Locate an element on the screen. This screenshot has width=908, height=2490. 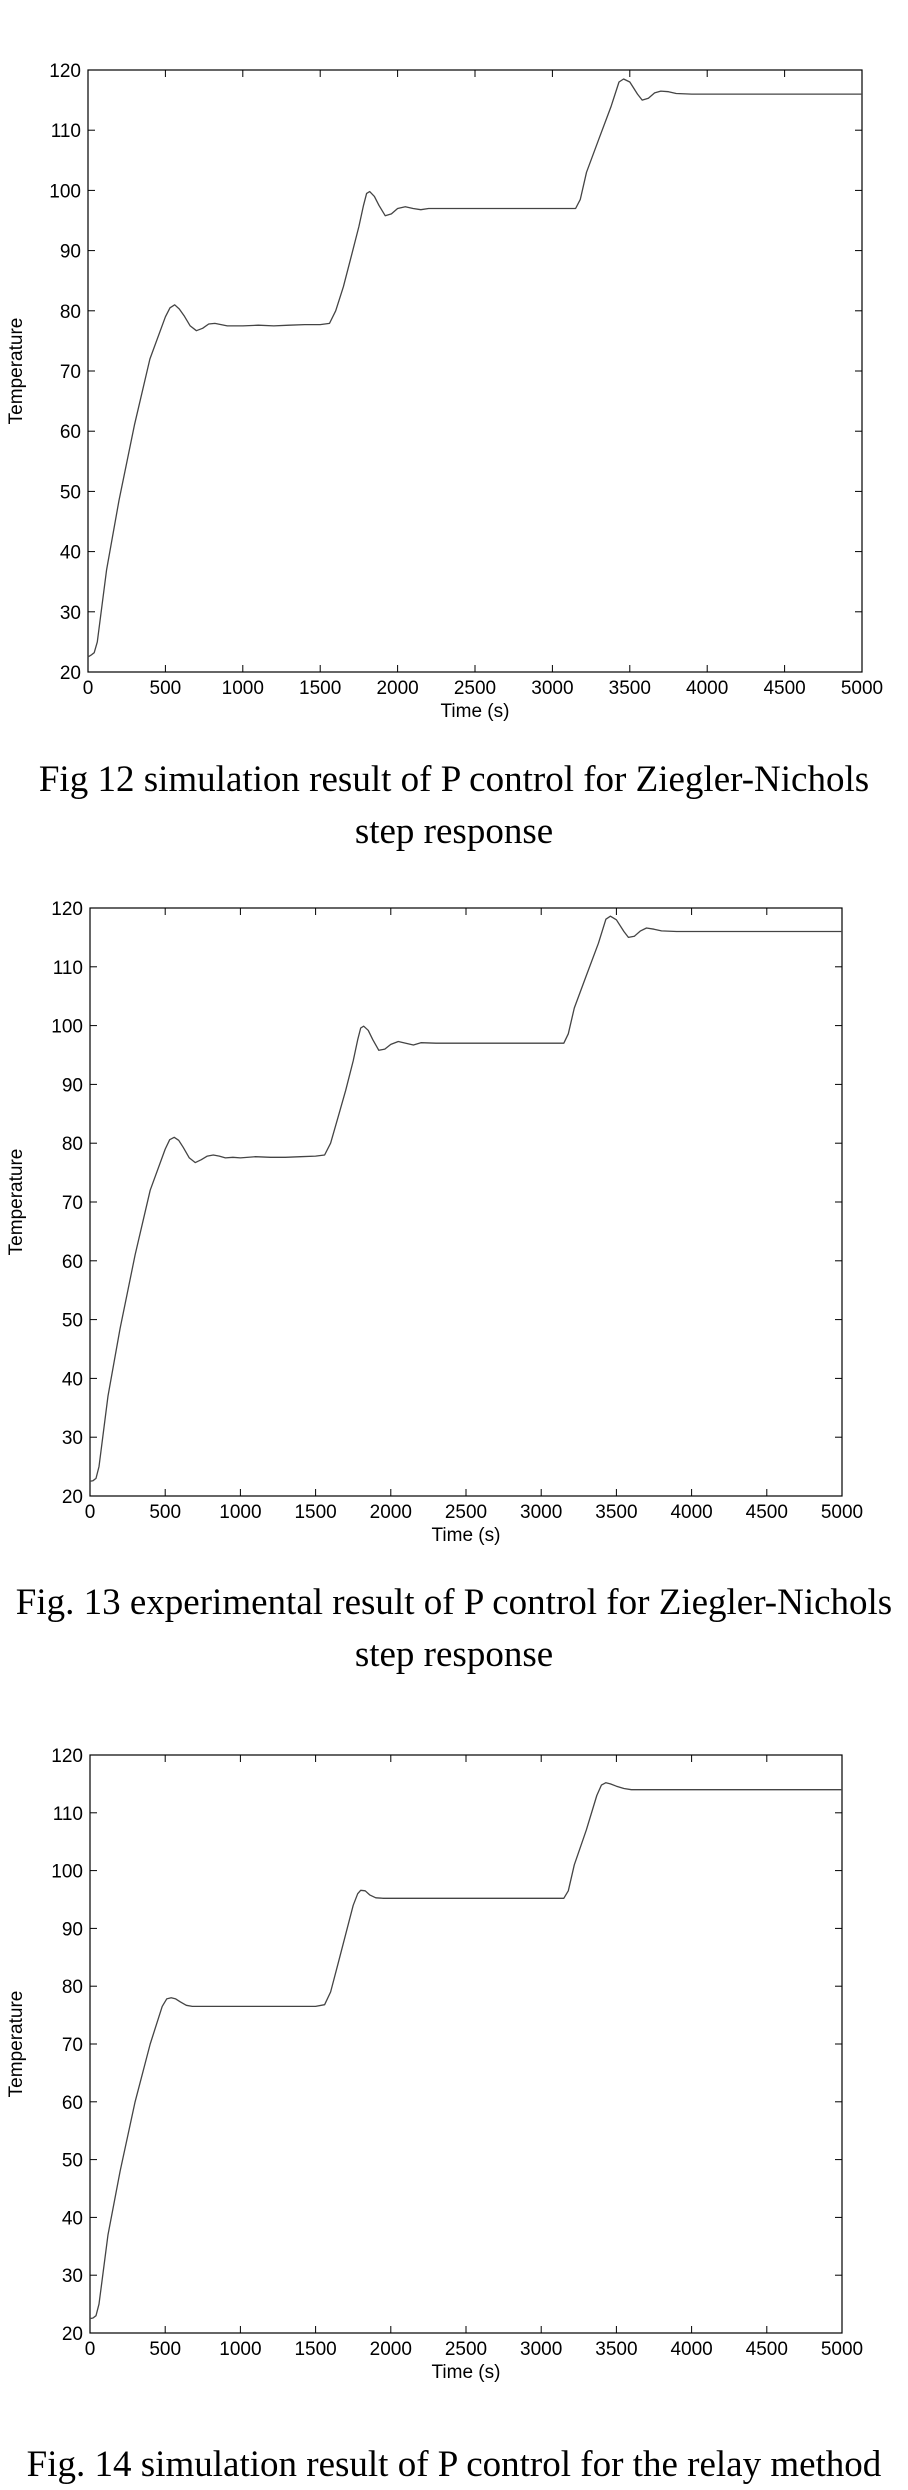
caption-fig12-line2: step response is located at coordinates (454, 831).